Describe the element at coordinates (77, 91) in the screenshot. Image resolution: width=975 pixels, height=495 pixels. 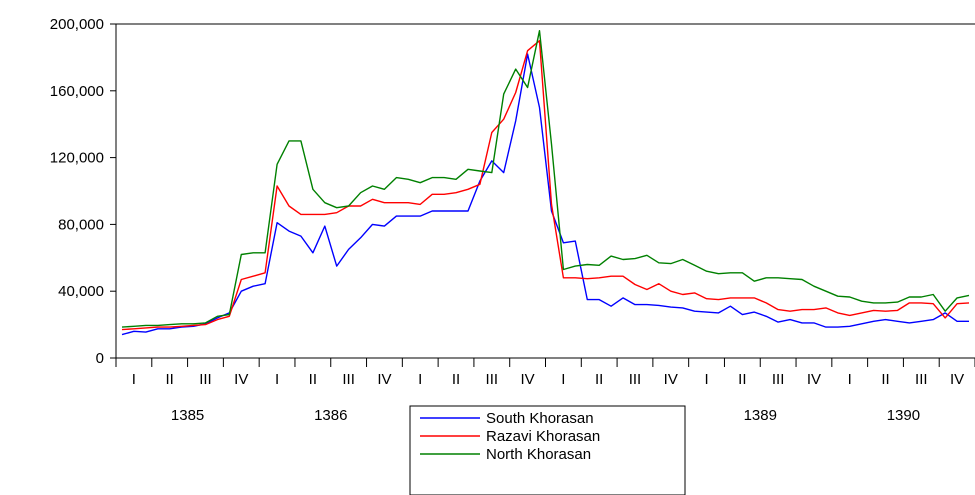
I see `y-tick-label: 160,000` at that location.